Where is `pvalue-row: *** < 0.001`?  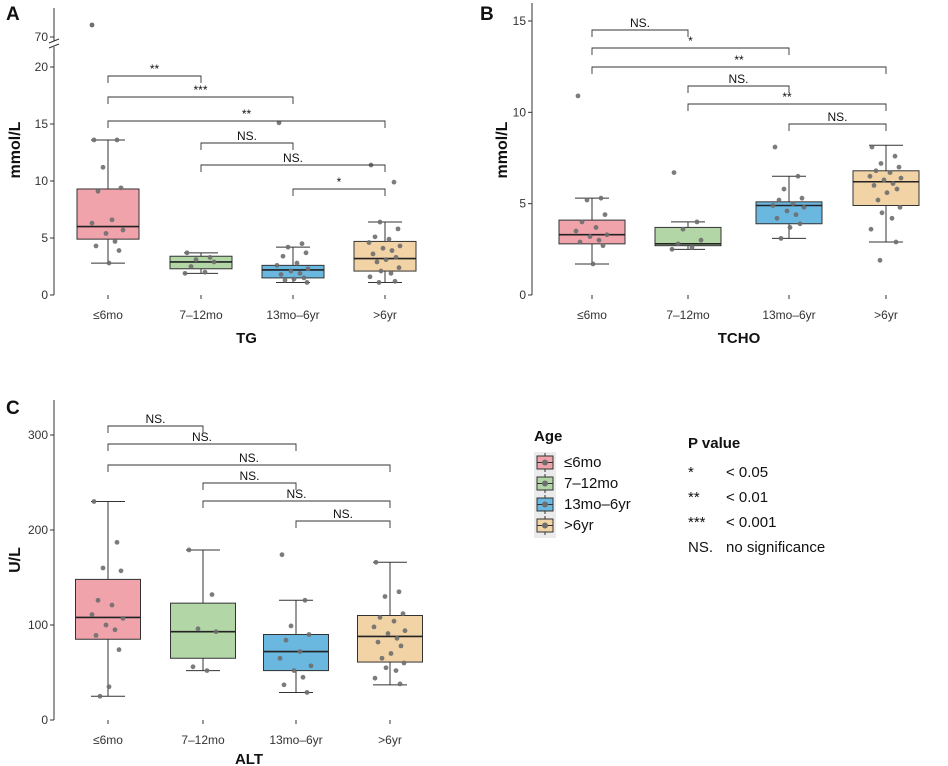
pvalue-row: *** < 0.001 is located at coordinates (732, 522).